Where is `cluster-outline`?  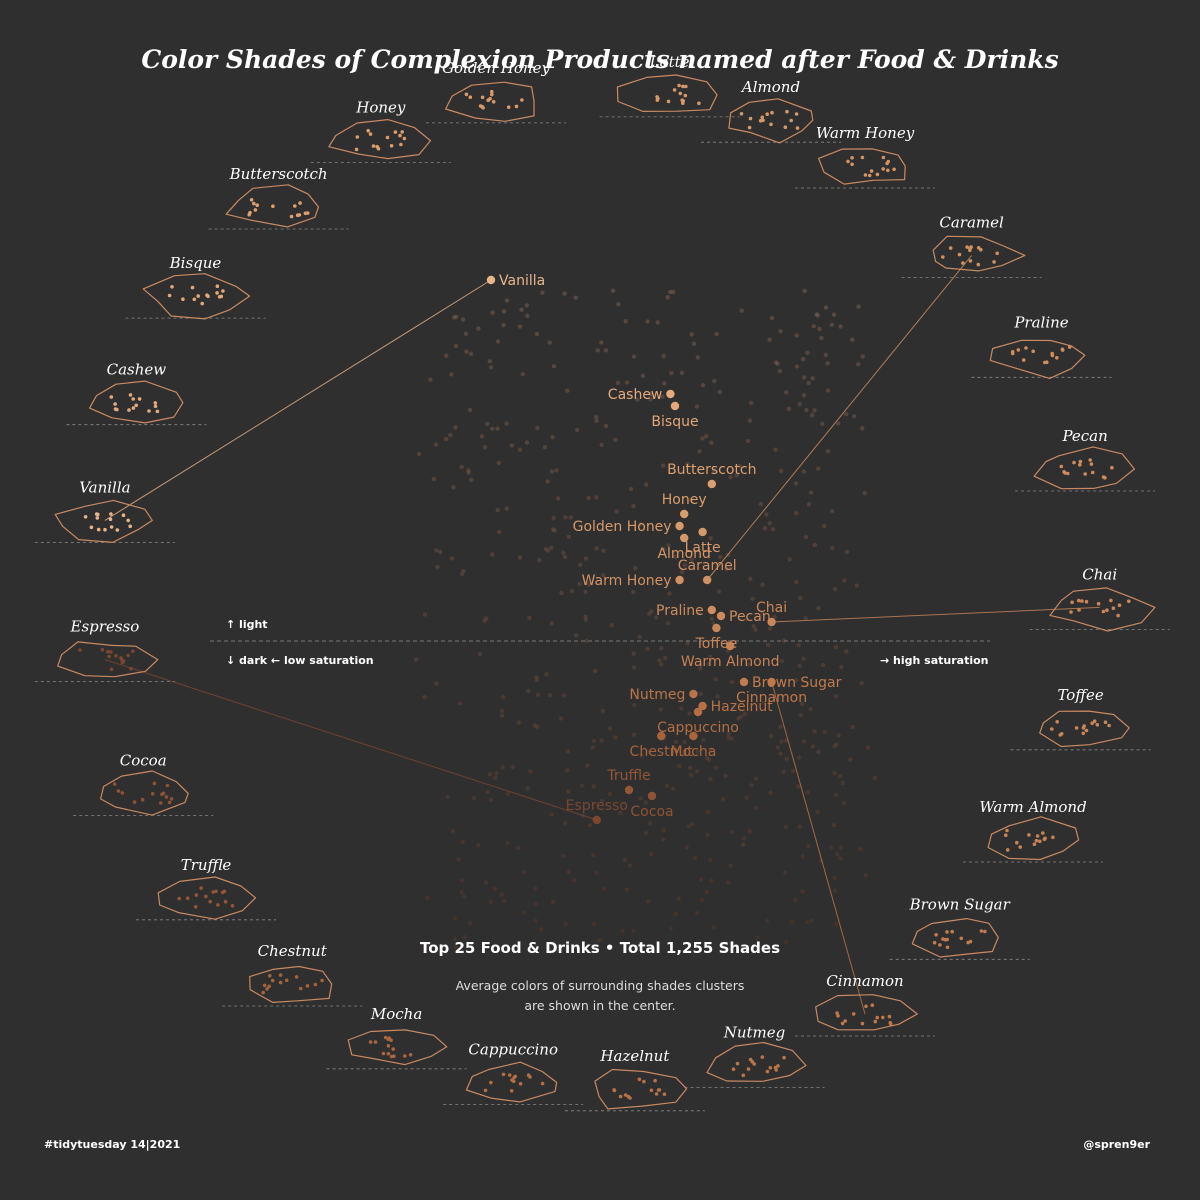
cluster-outline is located at coordinates (207, 898).